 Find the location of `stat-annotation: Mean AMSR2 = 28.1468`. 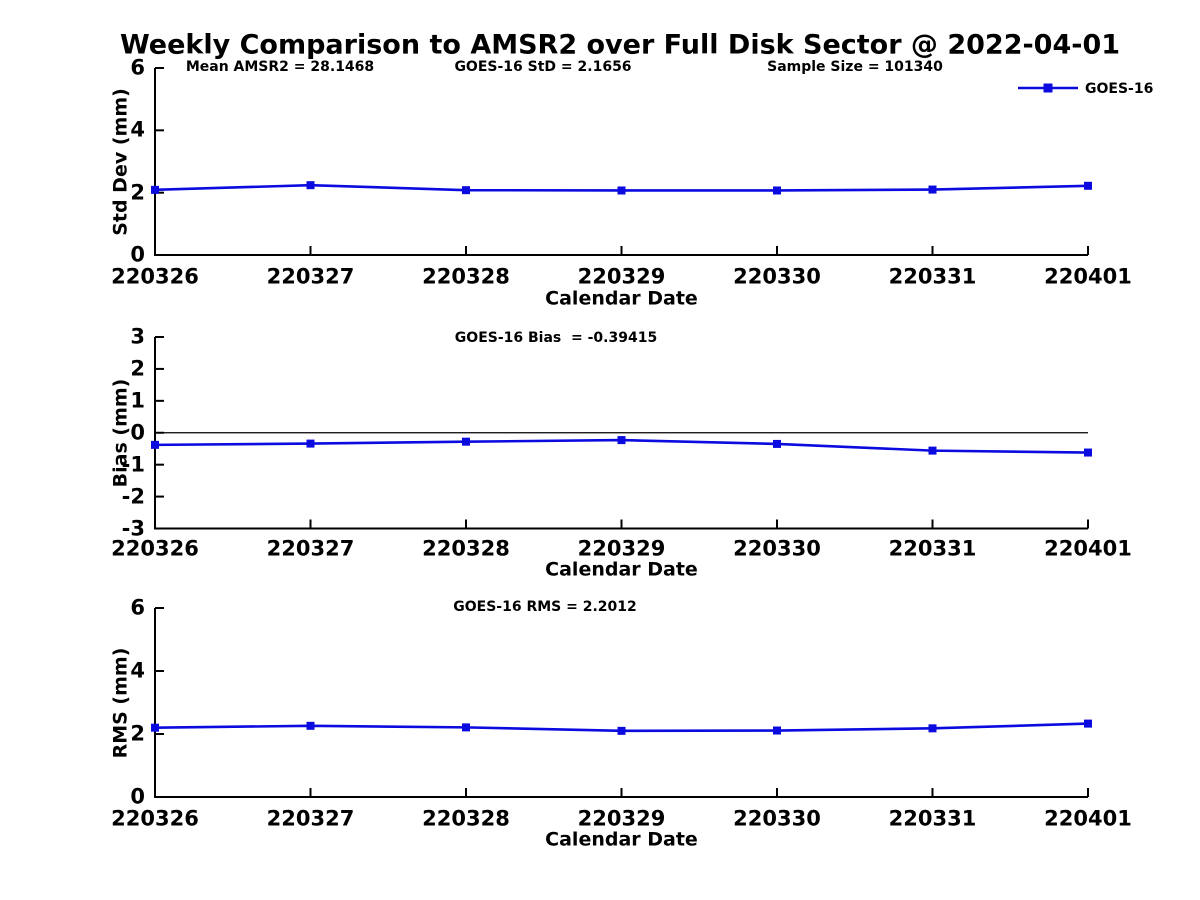

stat-annotation: Mean AMSR2 = 28.1468 is located at coordinates (280, 67).